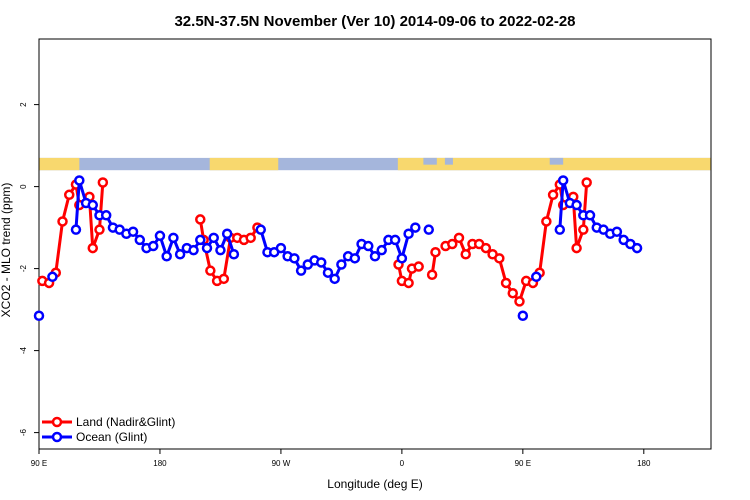 The height and width of the screenshot is (500, 750). Describe the element at coordinates (57, 437) in the screenshot. I see `legend-marker-ocean` at that location.